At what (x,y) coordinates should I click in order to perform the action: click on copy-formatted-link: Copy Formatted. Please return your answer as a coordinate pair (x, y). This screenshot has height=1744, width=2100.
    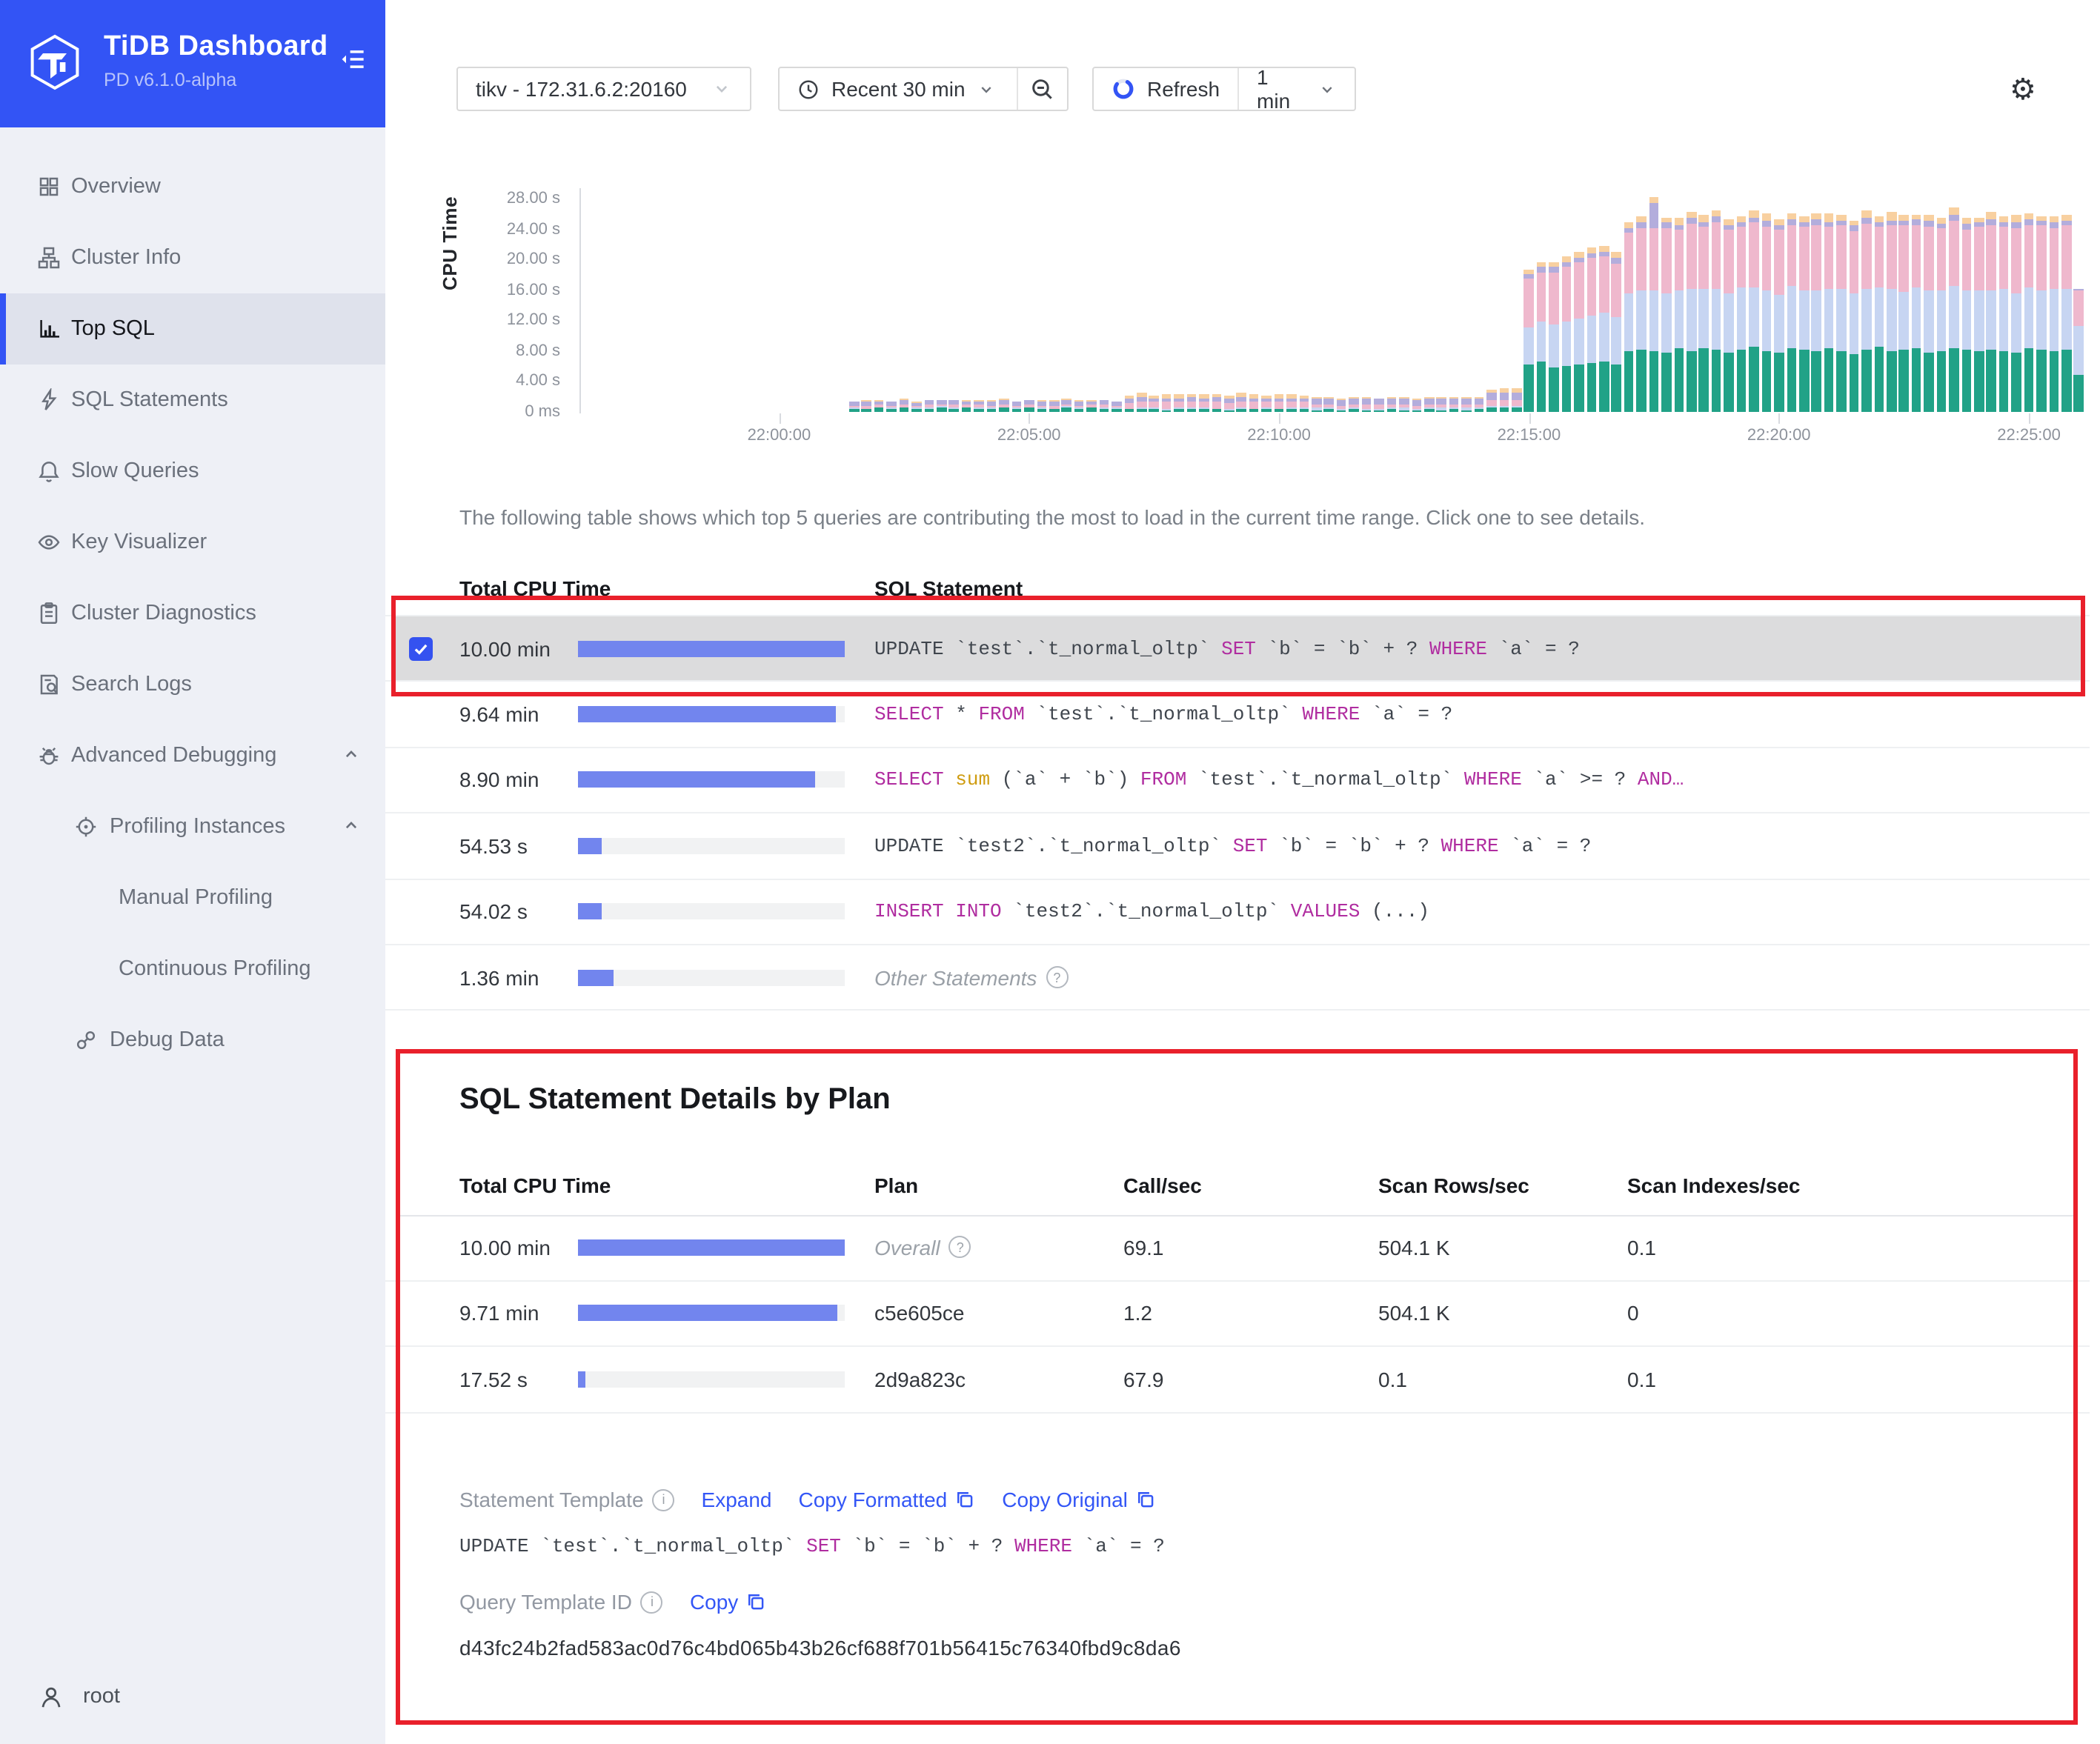
    Looking at the image, I should click on (888, 1499).